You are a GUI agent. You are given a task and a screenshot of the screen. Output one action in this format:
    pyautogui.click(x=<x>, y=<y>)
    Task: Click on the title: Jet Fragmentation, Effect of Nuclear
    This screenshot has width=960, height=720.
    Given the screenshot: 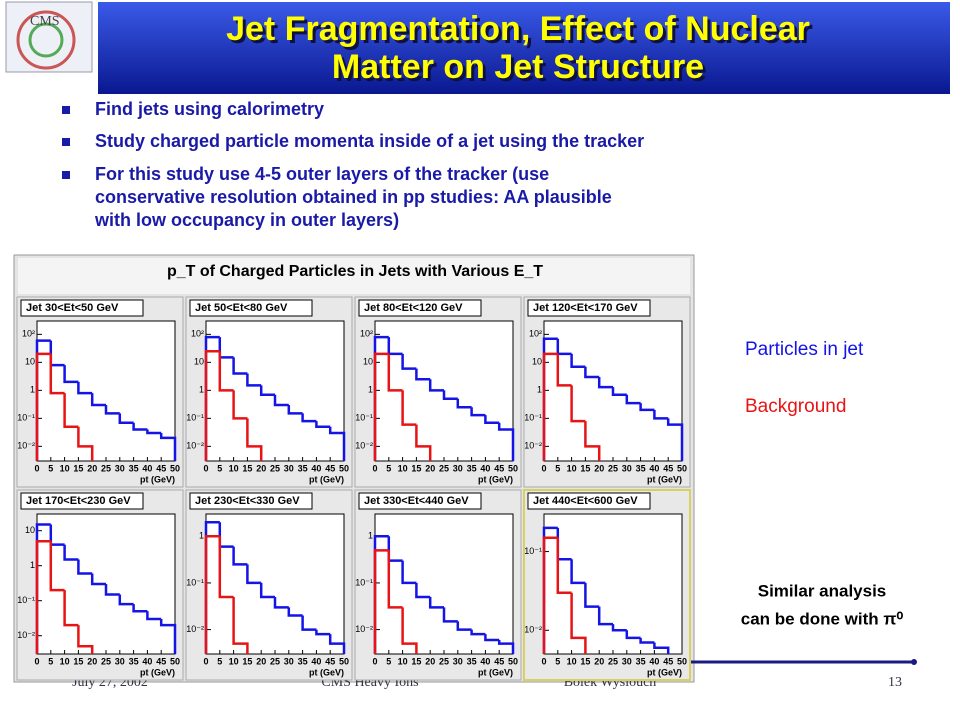 What is the action you would take?
    pyautogui.click(x=518, y=29)
    